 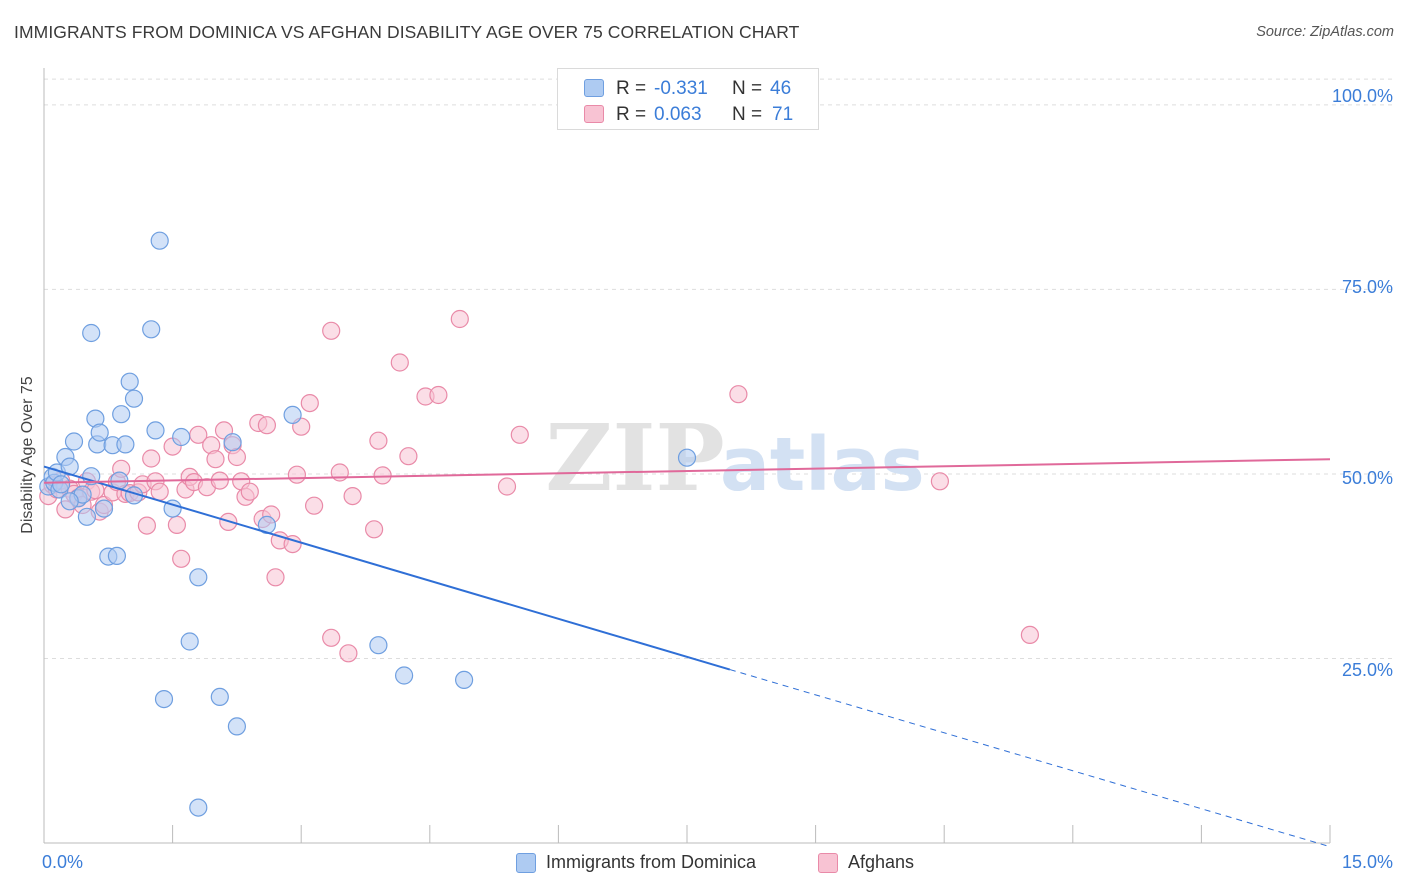 What do you see at coordinates (1367, 862) in the screenshot?
I see `x-tick-label: 15.0%` at bounding box center [1367, 862].